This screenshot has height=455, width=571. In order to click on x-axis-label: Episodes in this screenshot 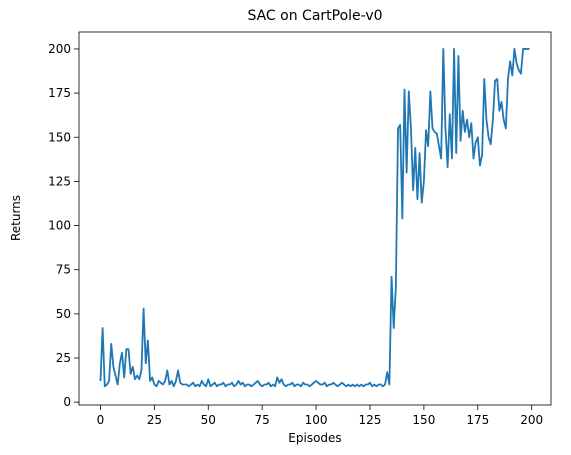, I will do `click(314, 438)`.